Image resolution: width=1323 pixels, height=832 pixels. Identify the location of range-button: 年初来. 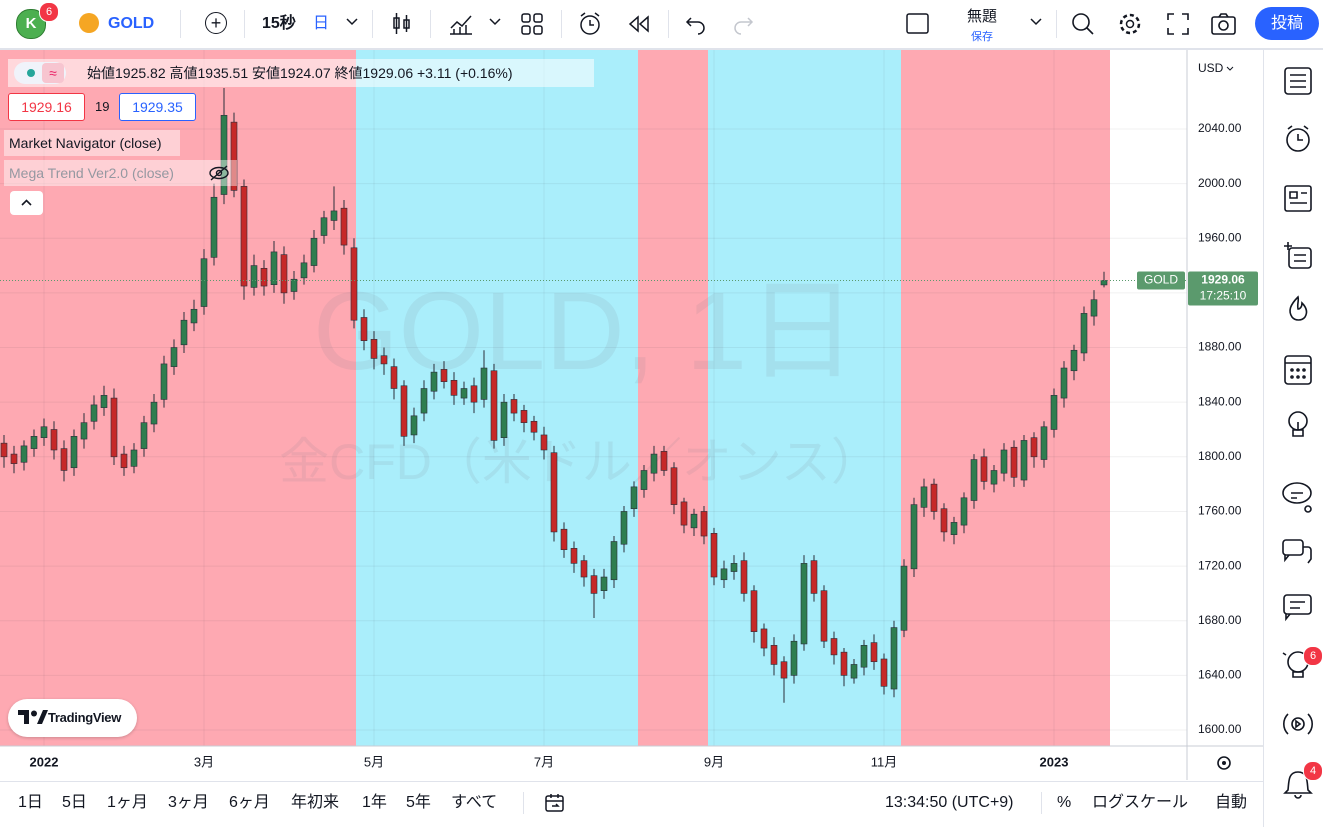
(315, 802).